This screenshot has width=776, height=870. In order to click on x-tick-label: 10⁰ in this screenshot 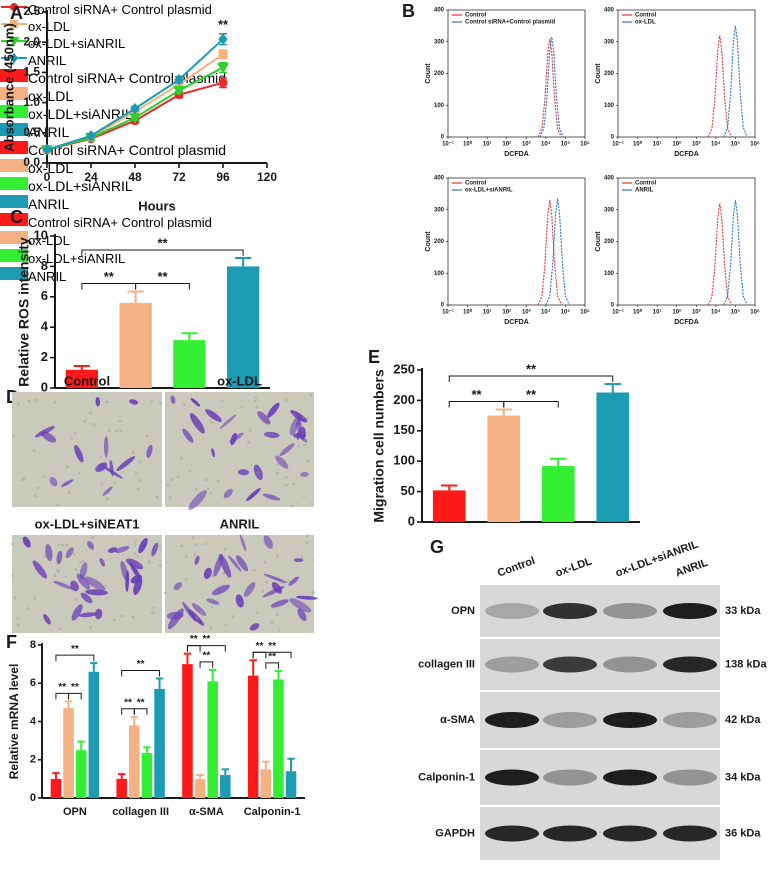, I will do `click(638, 143)`.